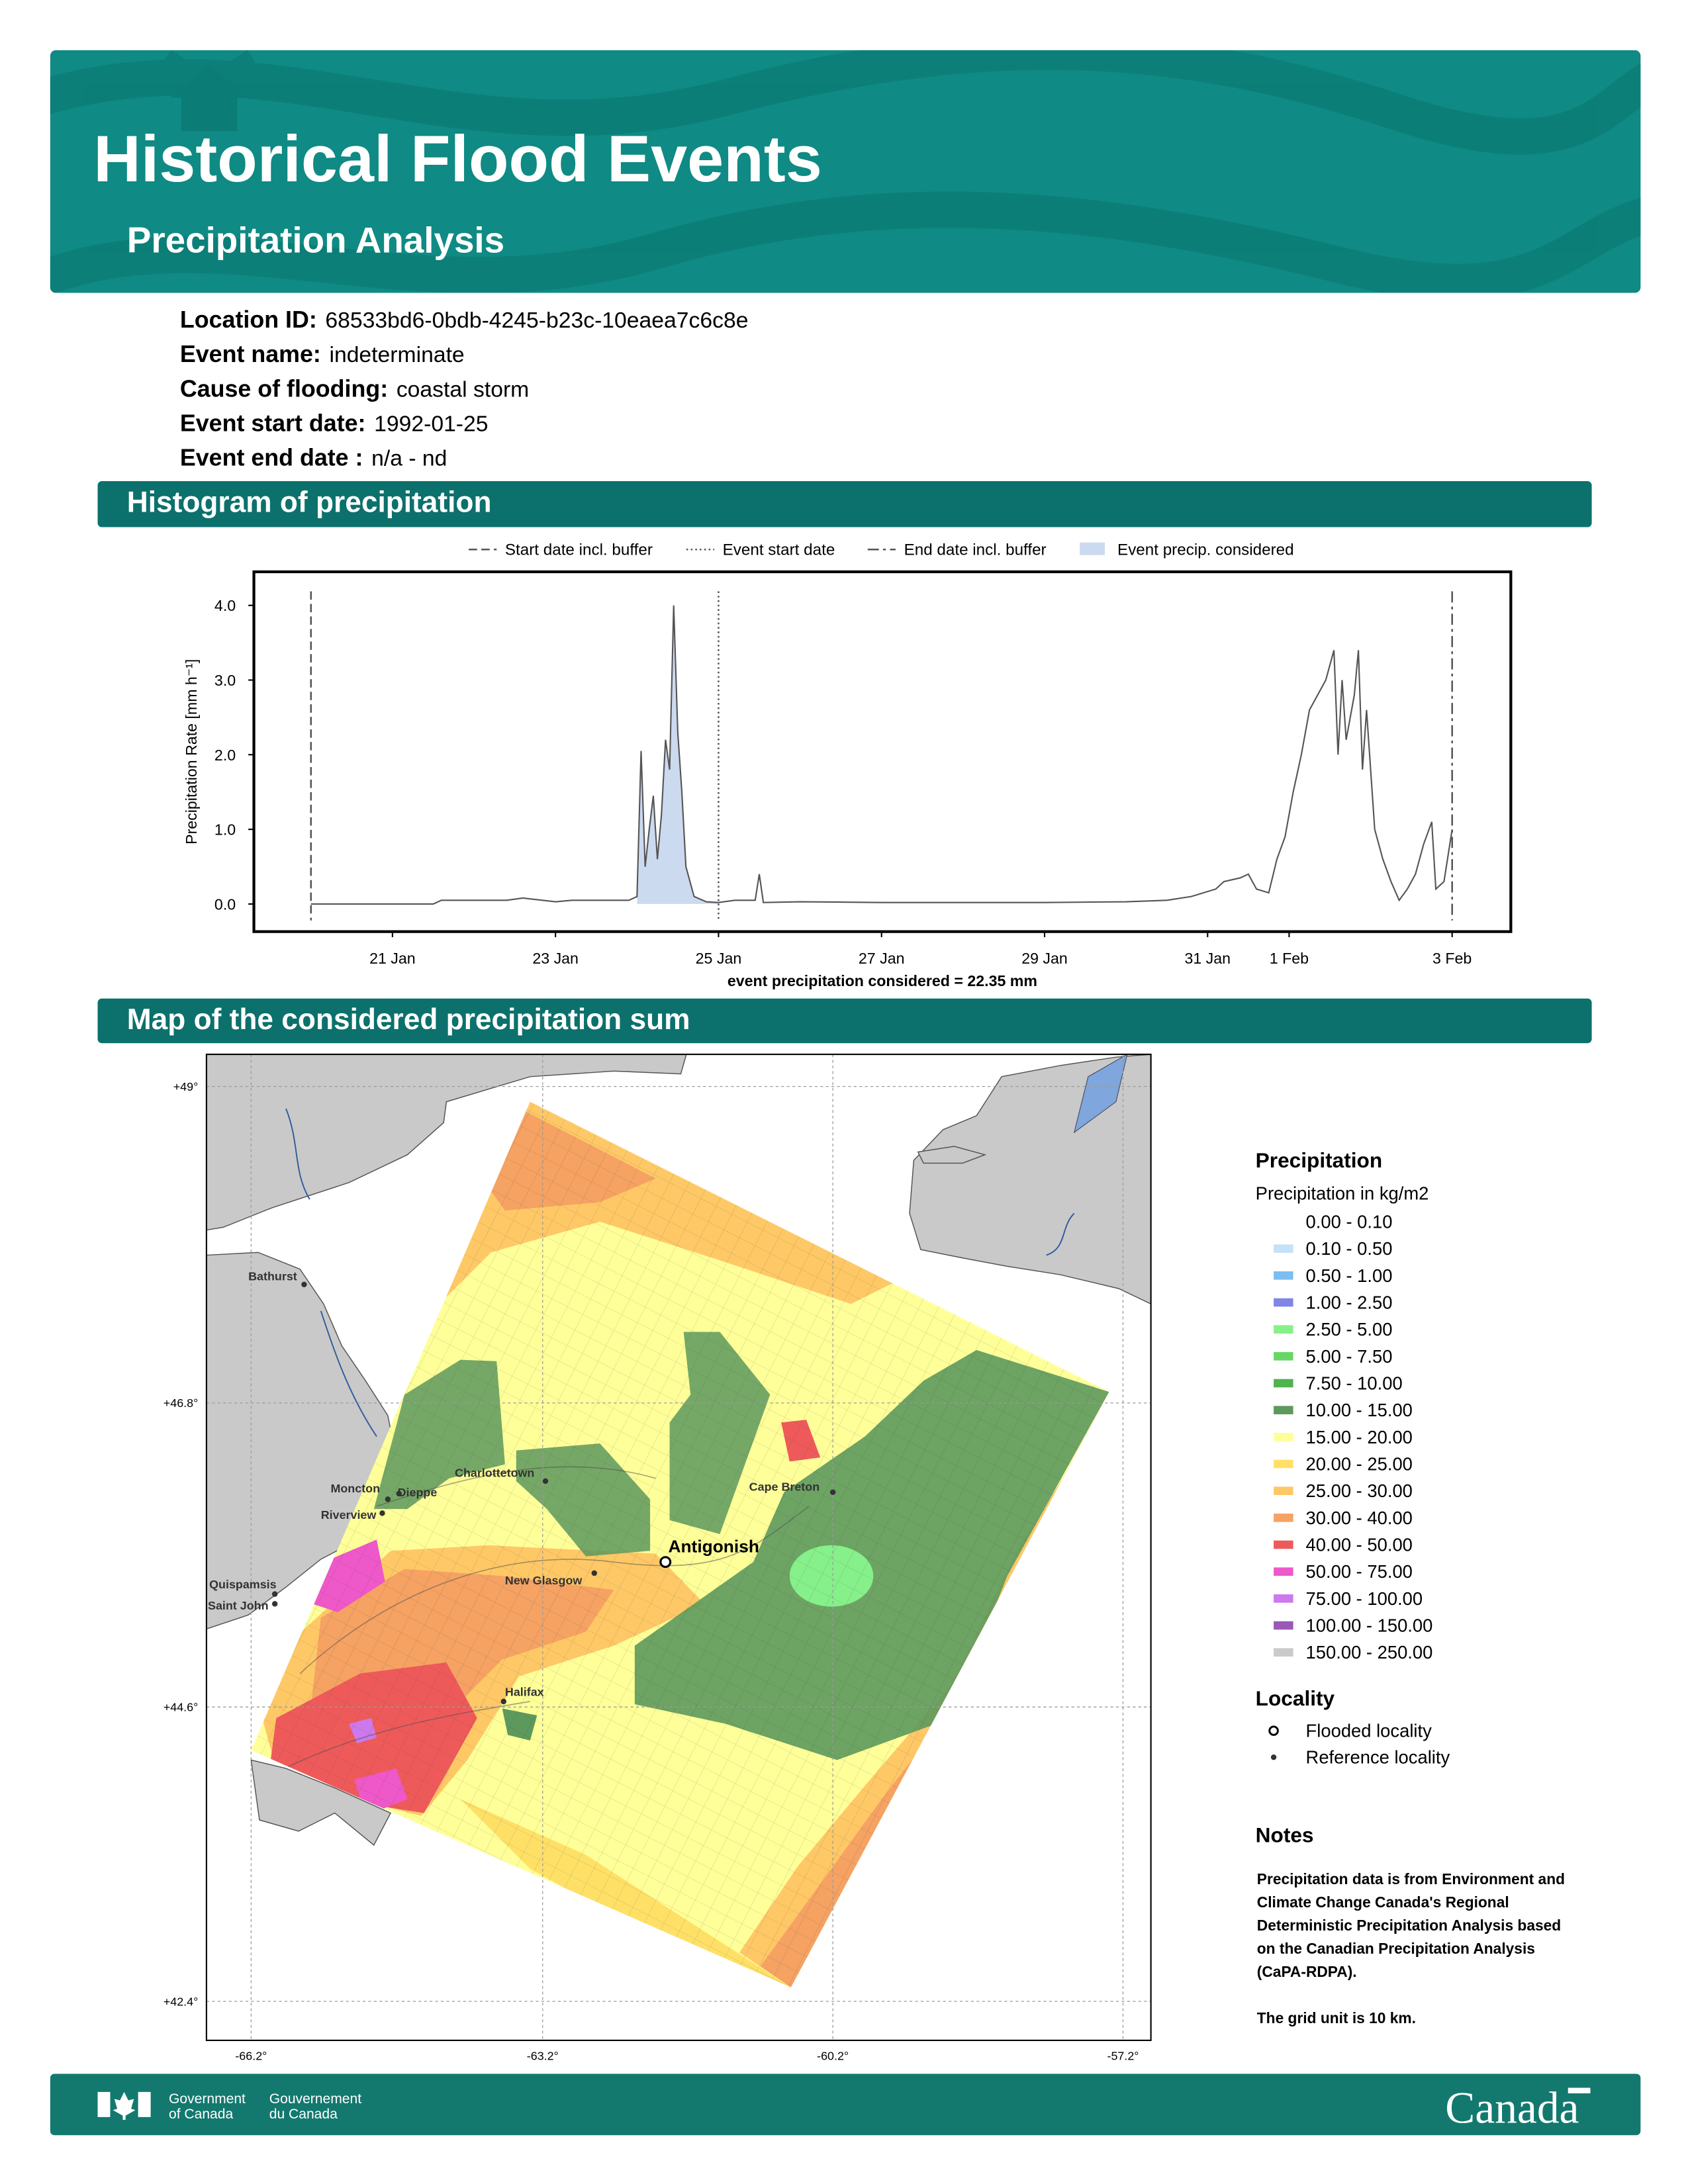  What do you see at coordinates (1364, 1598) in the screenshot?
I see `legend-label: 75.00 - 100.00` at bounding box center [1364, 1598].